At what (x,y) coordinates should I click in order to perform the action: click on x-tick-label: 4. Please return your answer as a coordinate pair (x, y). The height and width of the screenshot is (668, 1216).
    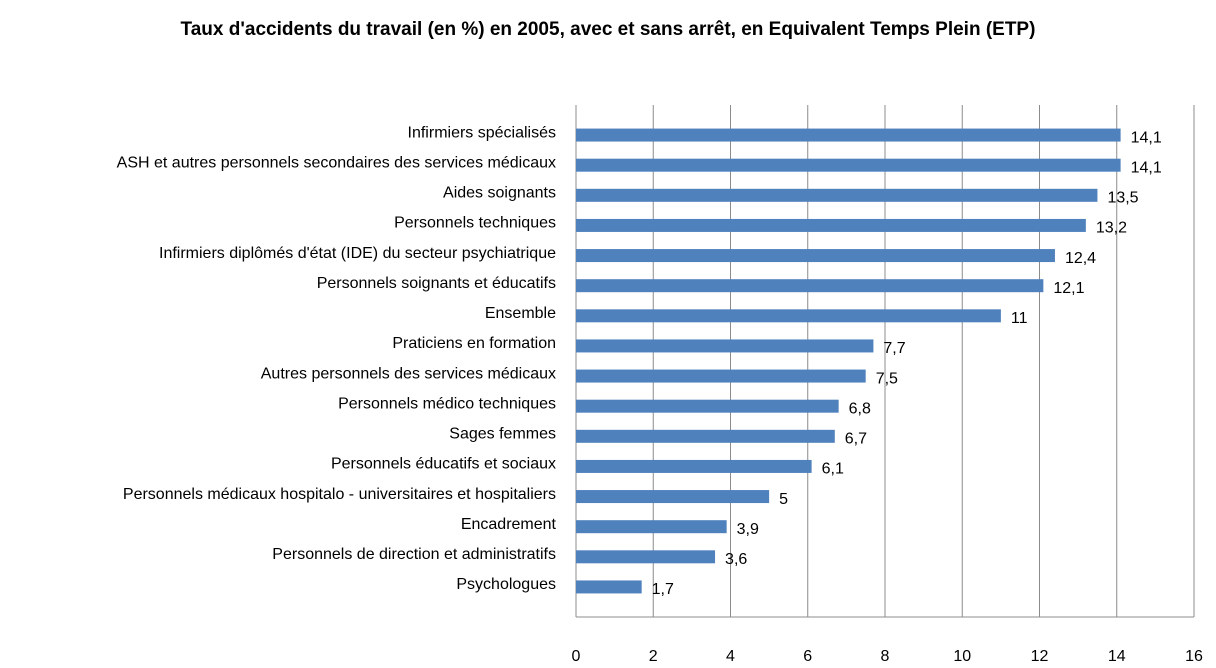
    Looking at the image, I should click on (730, 656).